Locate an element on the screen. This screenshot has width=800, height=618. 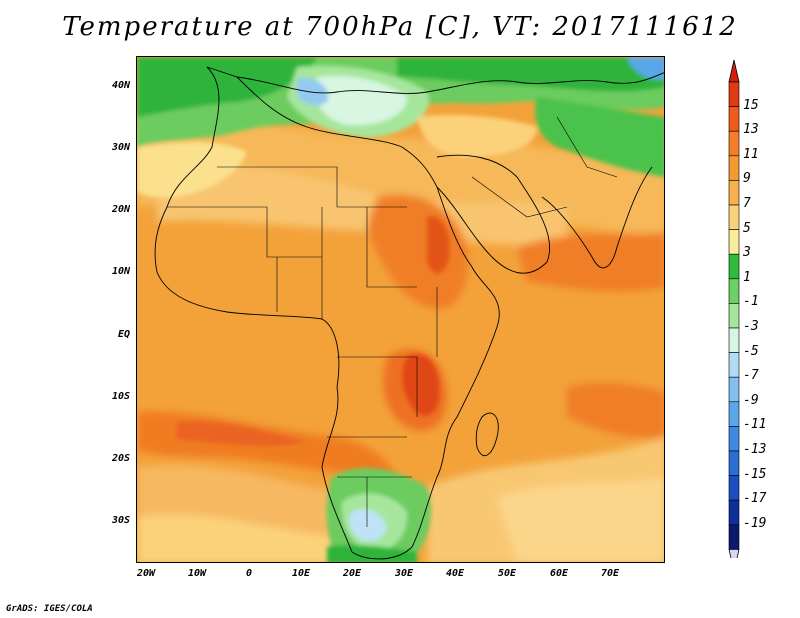
border-iran is located at coordinates (587, 147).